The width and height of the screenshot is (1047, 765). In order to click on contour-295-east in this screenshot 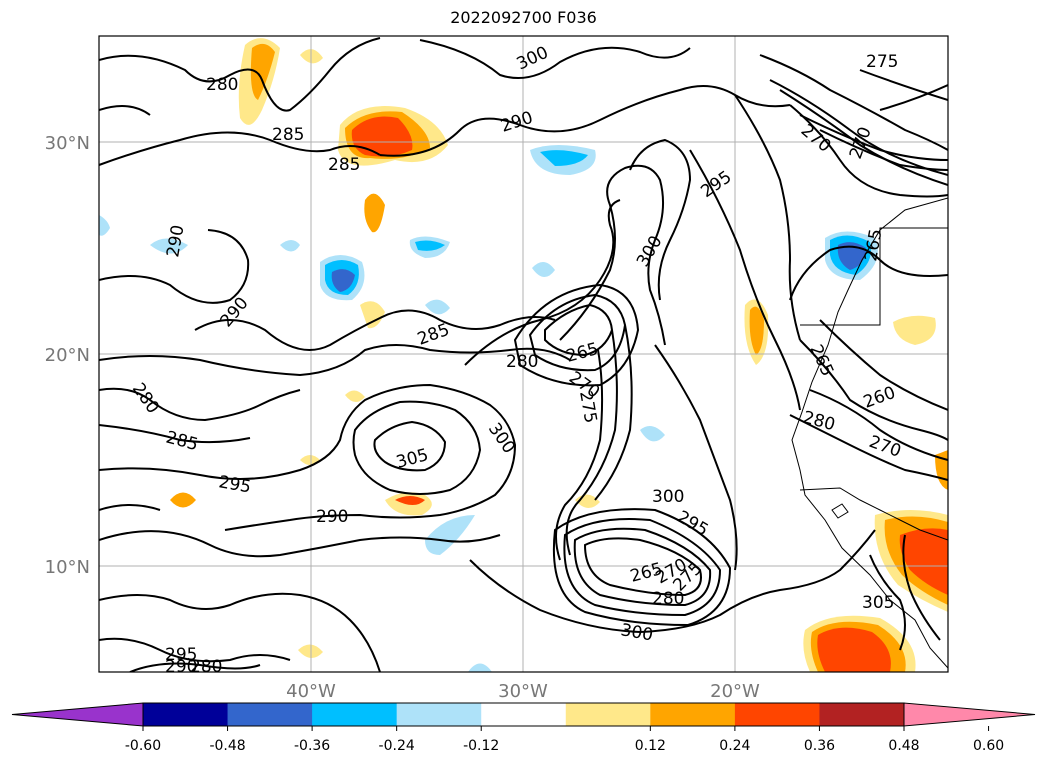, I will do `click(696, 457)`.